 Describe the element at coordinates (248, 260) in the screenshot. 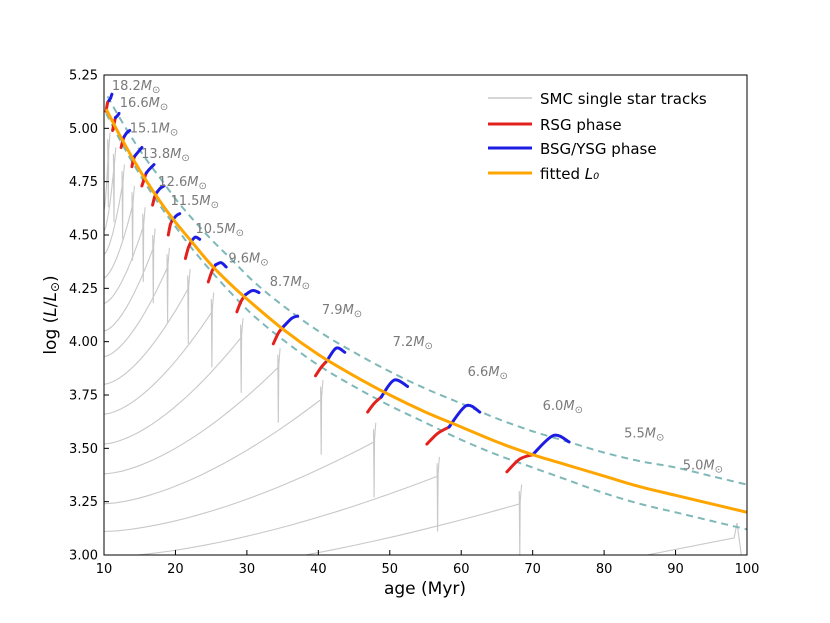

I see `mass-label: 9.6M⊙` at that location.